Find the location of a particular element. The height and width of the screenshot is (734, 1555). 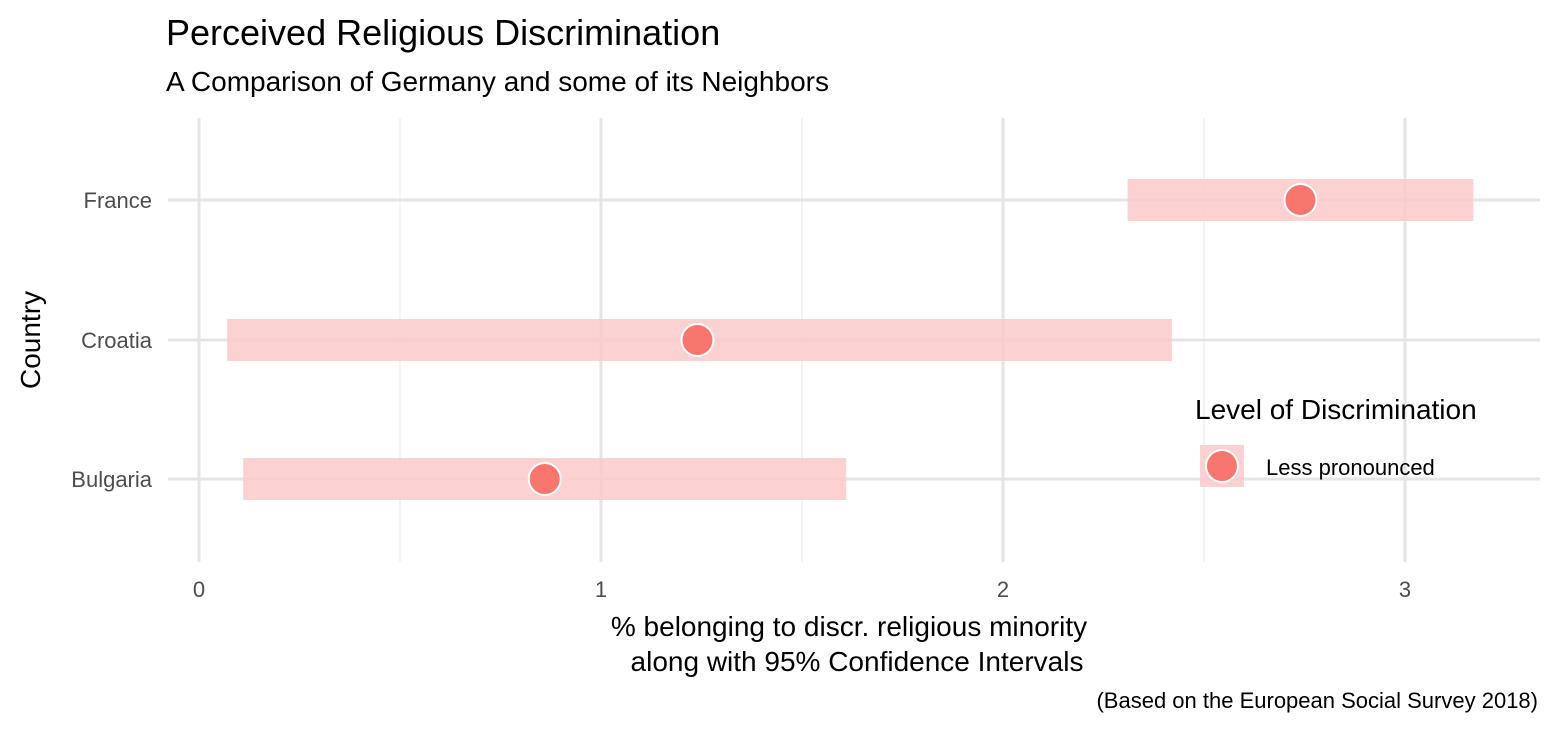

chart-title: Perceived Religious Discrimination is located at coordinates (443, 32).